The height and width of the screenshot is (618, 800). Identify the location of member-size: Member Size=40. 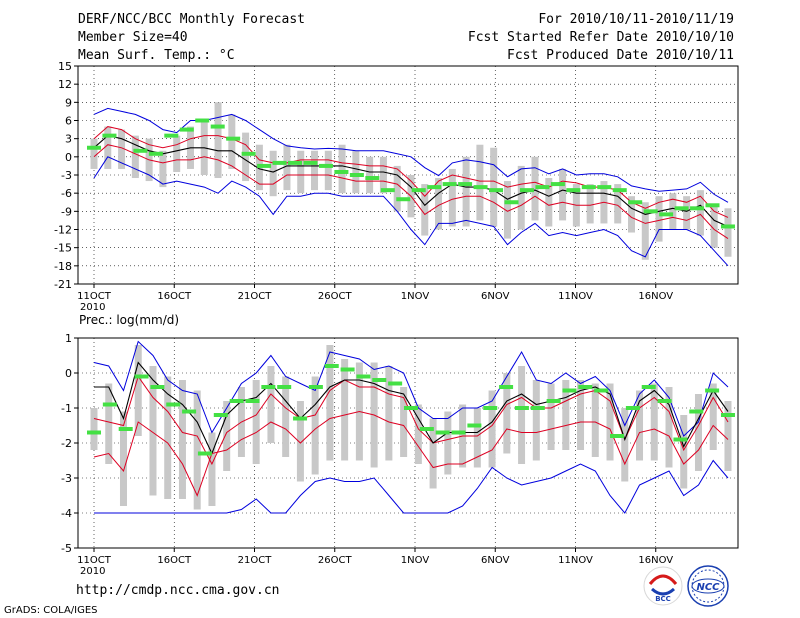
(133, 37).